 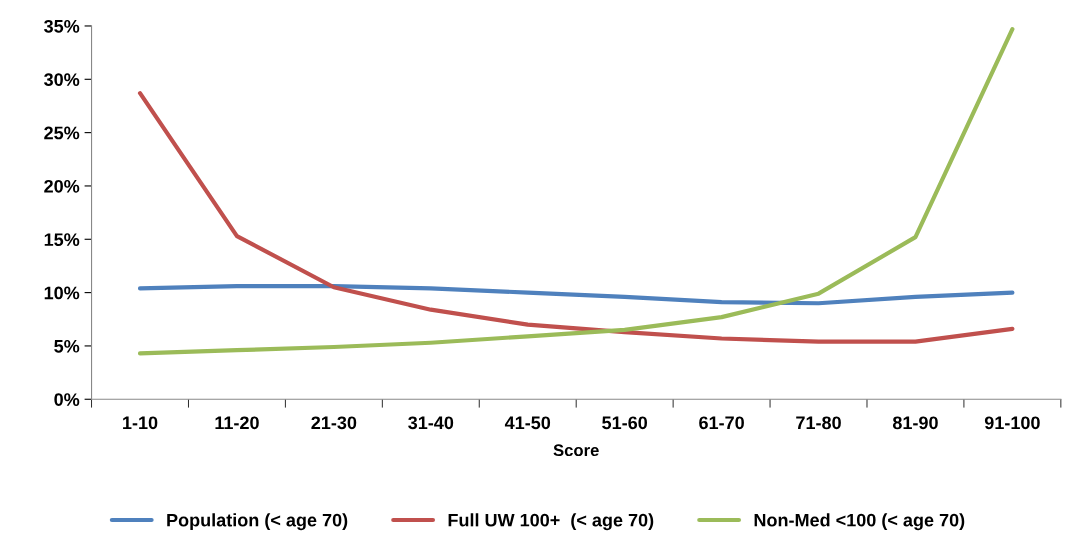 What do you see at coordinates (576, 450) in the screenshot?
I see `x-axis-title: Score` at bounding box center [576, 450].